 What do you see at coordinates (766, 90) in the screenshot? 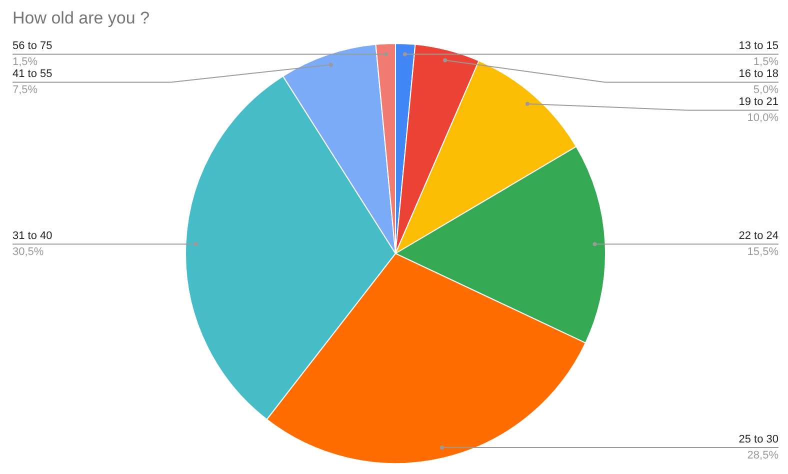
I see `data-label: 5,0%` at bounding box center [766, 90].